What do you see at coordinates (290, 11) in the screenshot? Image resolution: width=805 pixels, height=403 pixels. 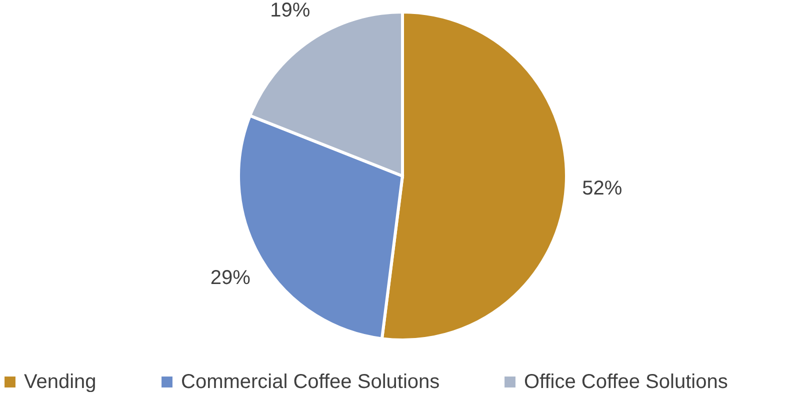 I see `data-label: 19%` at bounding box center [290, 11].